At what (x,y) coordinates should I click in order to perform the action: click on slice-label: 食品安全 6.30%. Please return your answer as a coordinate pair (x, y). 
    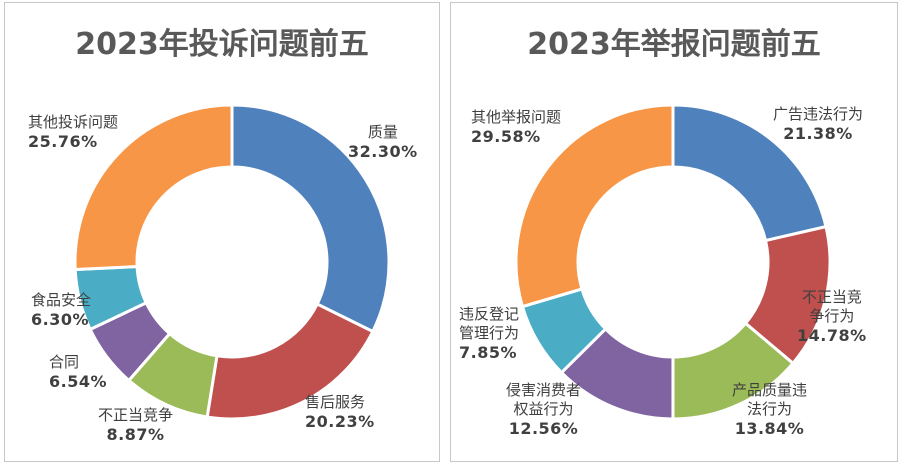
    Looking at the image, I should click on (61, 310).